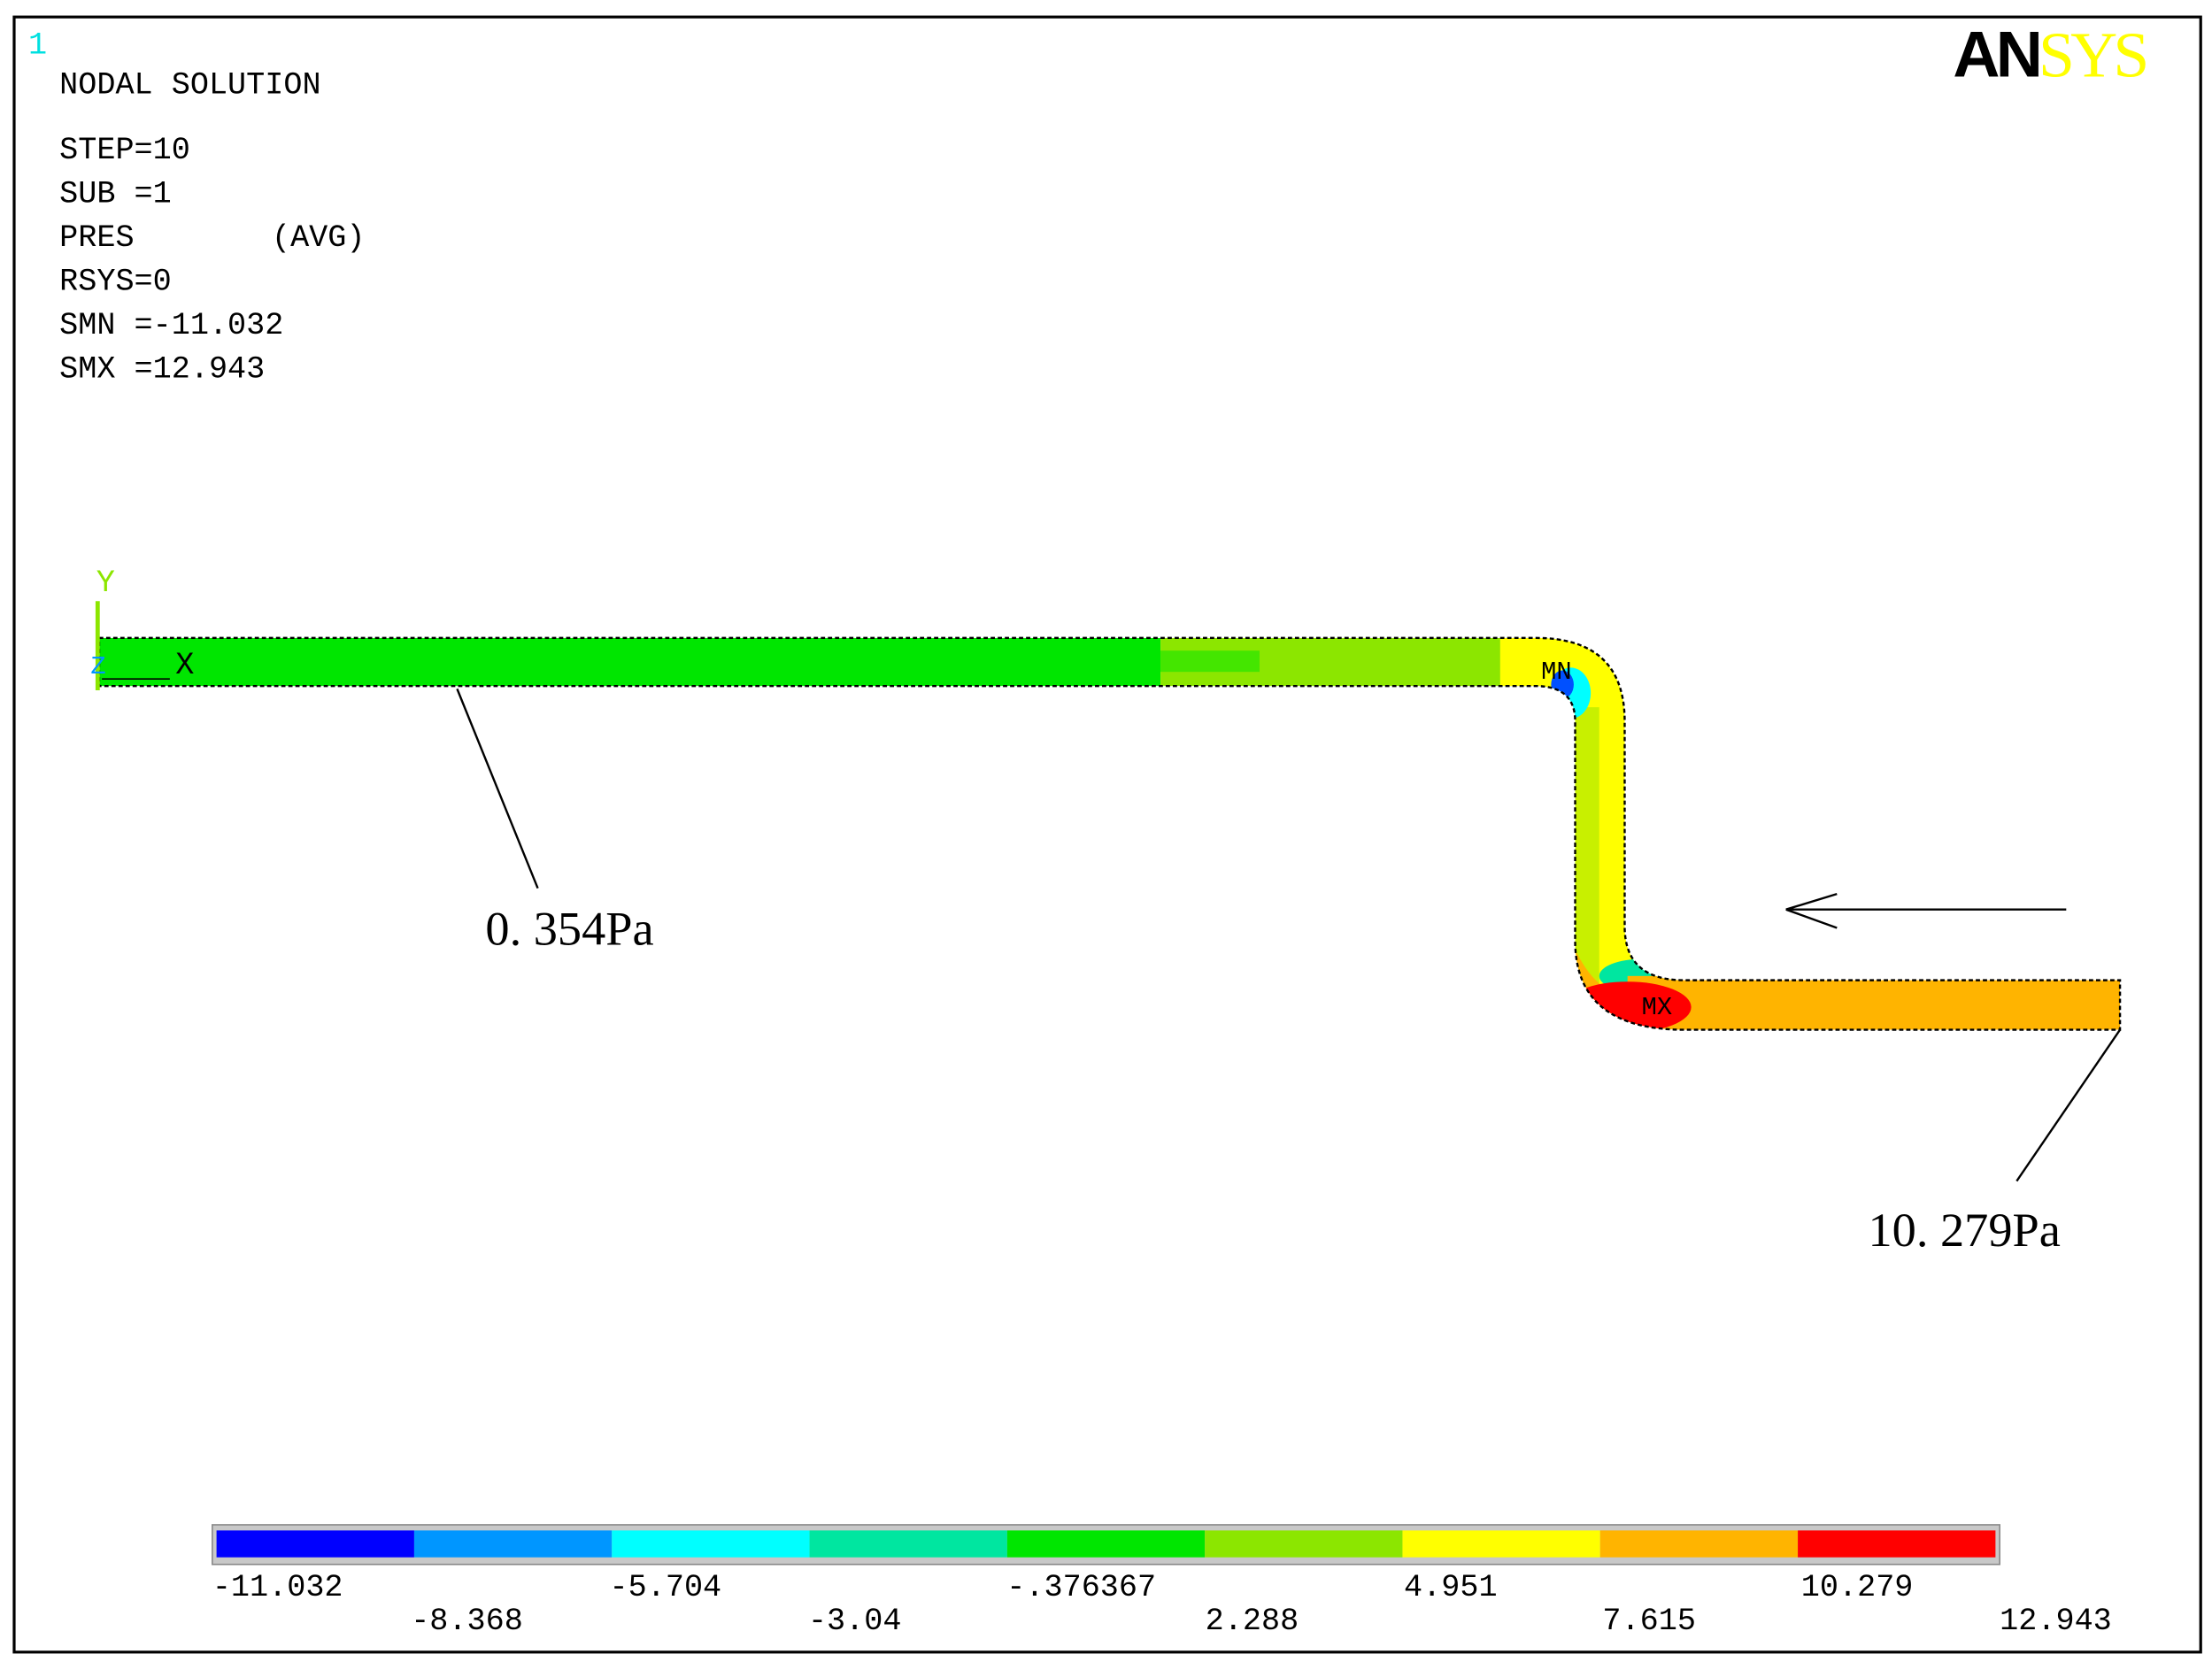 The image size is (2212, 1662). What do you see at coordinates (666, 1587) in the screenshot?
I see `legend-label: -5.704` at bounding box center [666, 1587].